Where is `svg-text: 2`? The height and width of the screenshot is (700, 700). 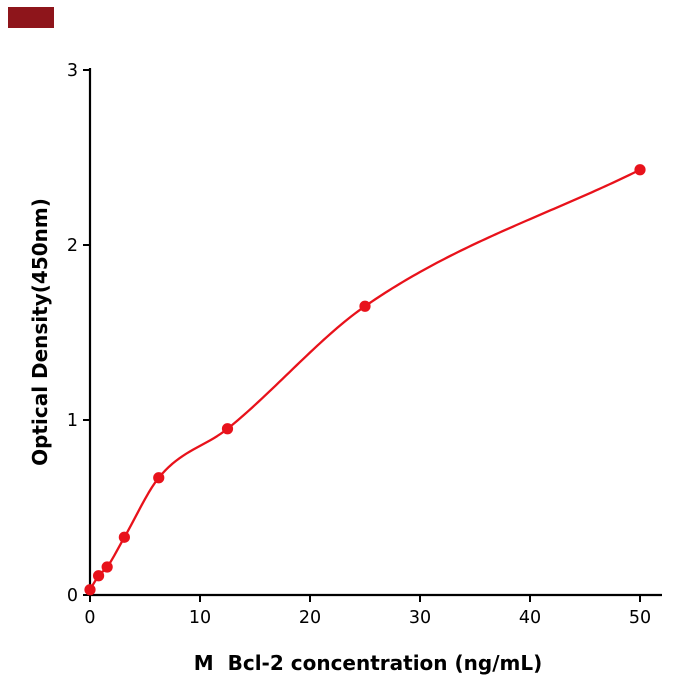 svg-text: 2 is located at coordinates (72, 246).